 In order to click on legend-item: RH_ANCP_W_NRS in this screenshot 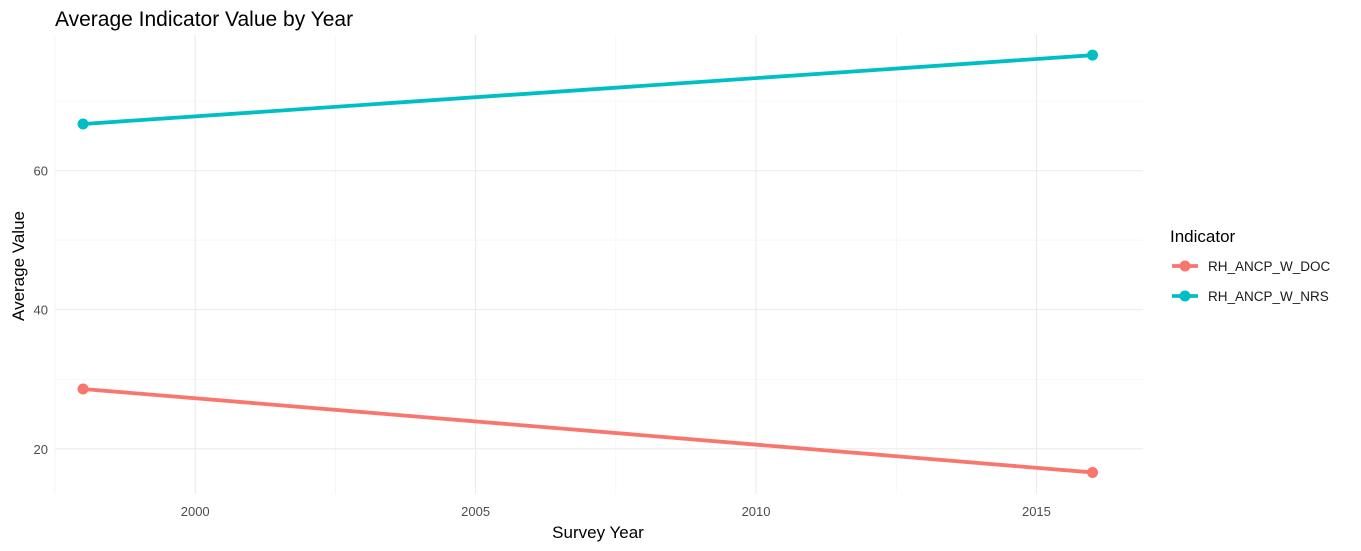, I will do `click(1250, 296)`.